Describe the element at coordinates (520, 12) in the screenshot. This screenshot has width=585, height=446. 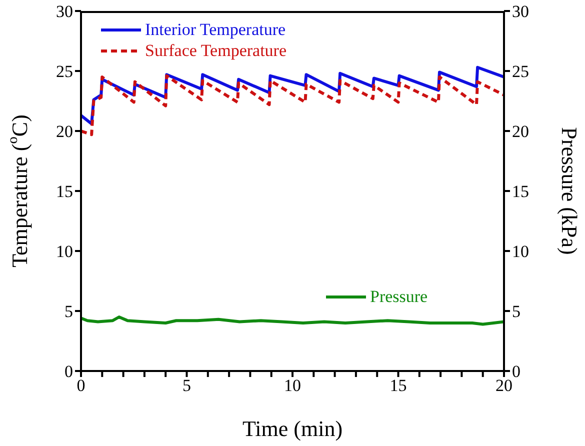
I see `y2-tick-label: 30` at that location.